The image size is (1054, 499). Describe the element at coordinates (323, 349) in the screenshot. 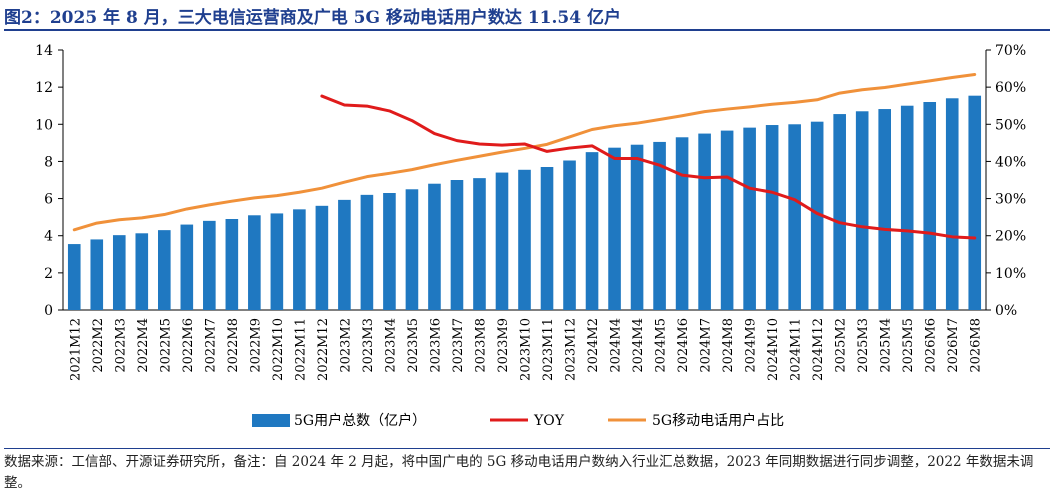

I see `x-tick-label: 2022M12` at that location.